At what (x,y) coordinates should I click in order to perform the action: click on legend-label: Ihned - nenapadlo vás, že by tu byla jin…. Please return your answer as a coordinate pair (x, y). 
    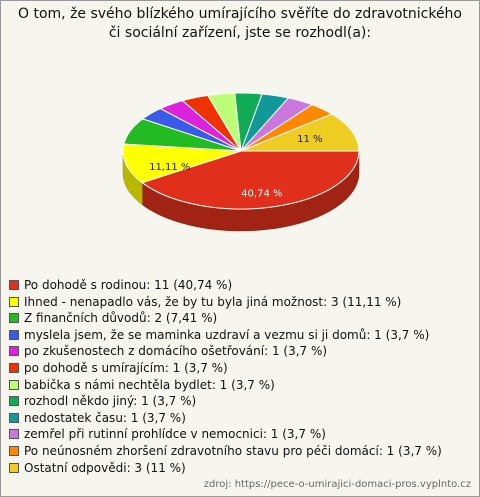
    Looking at the image, I should click on (213, 301).